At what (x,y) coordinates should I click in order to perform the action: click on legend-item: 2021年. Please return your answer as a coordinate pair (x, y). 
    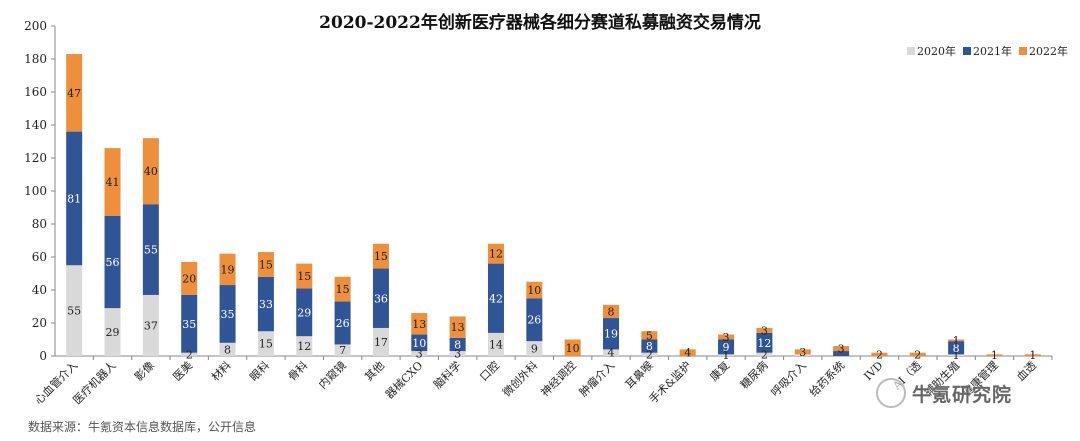
    Looking at the image, I should click on (987, 51).